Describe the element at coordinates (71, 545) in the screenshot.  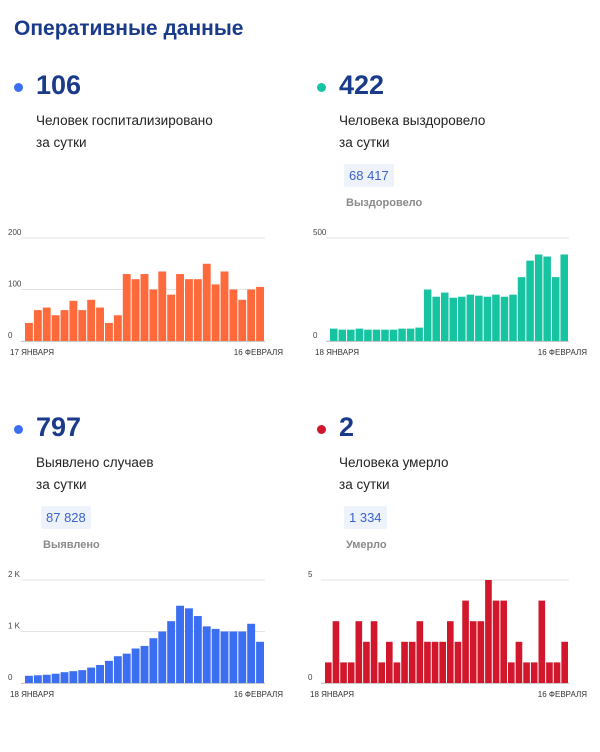
I see `cases-total-label: Выявлено` at that location.